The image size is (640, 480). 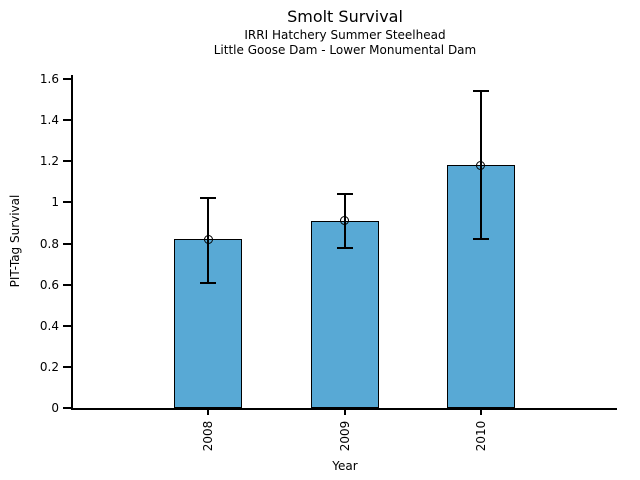 What do you see at coordinates (49, 243) in the screenshot?
I see `y-tick-label: 0.8` at bounding box center [49, 243].